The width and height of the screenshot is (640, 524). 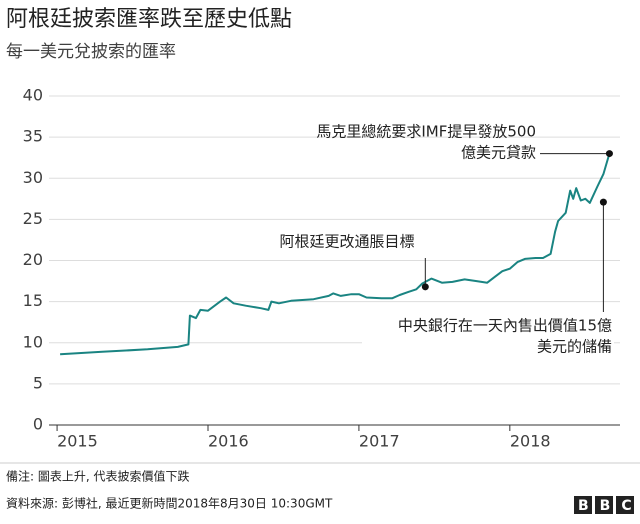 What do you see at coordinates (38, 424) in the screenshot?
I see `y-tick-label: 0` at bounding box center [38, 424].